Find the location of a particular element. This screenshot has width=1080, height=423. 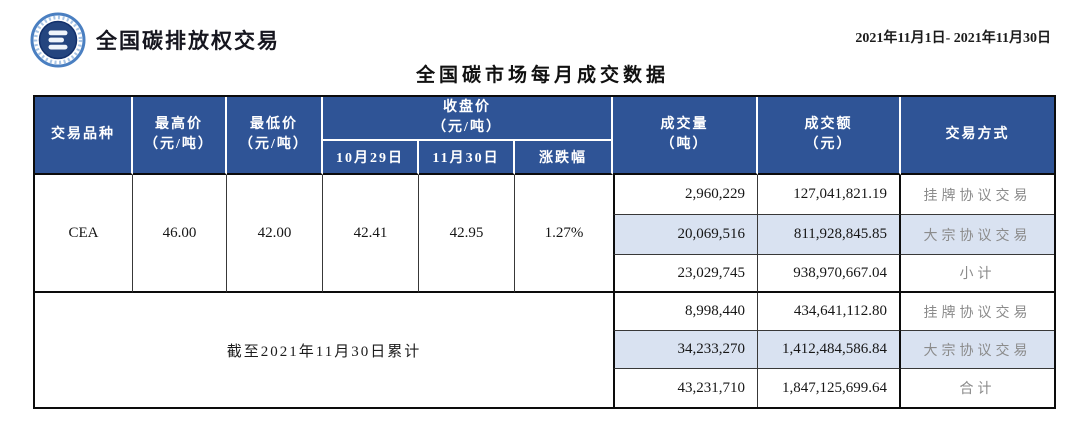

brand: 全国碳排放权交易 is located at coordinates (155, 40).